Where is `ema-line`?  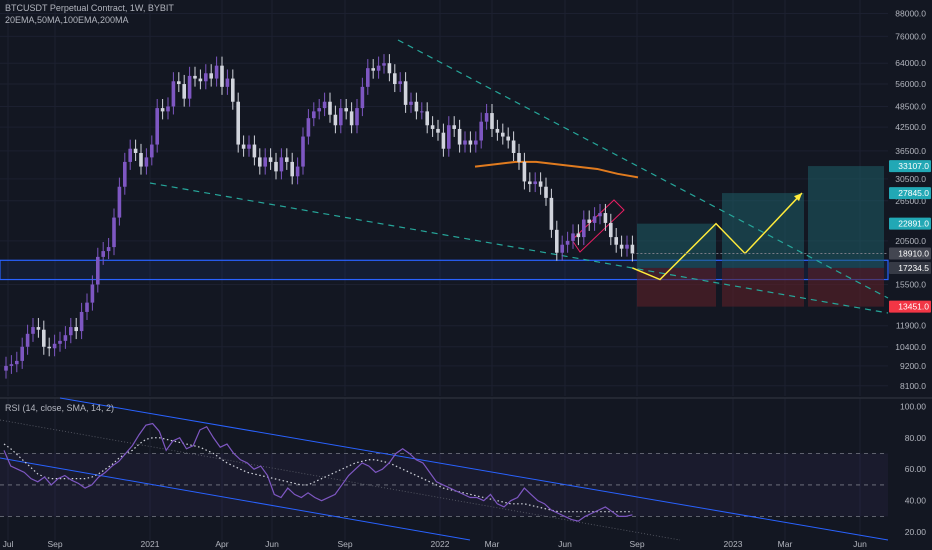 ema-line is located at coordinates (556, 169).